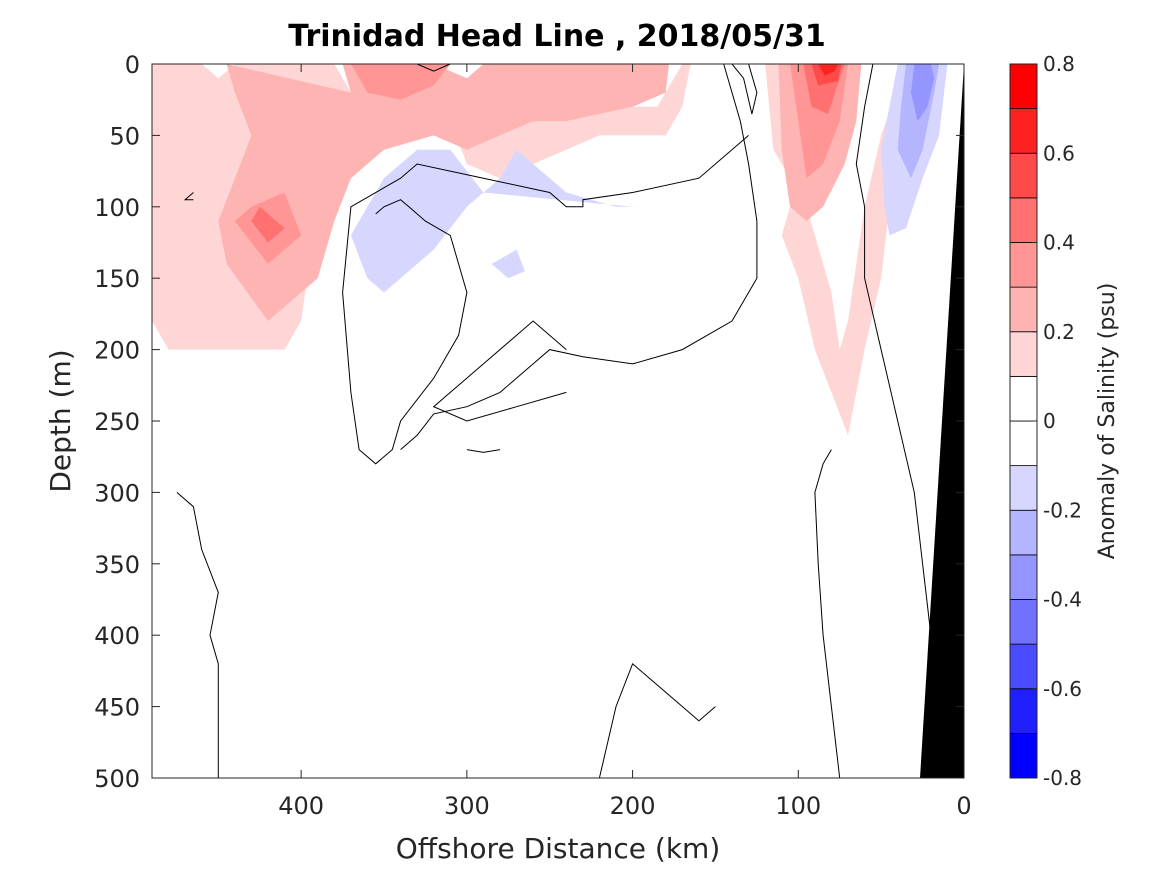 This screenshot has height=875, width=1167. I want to click on colorbar-tick-label-8: 0.8, so click(1059, 64).